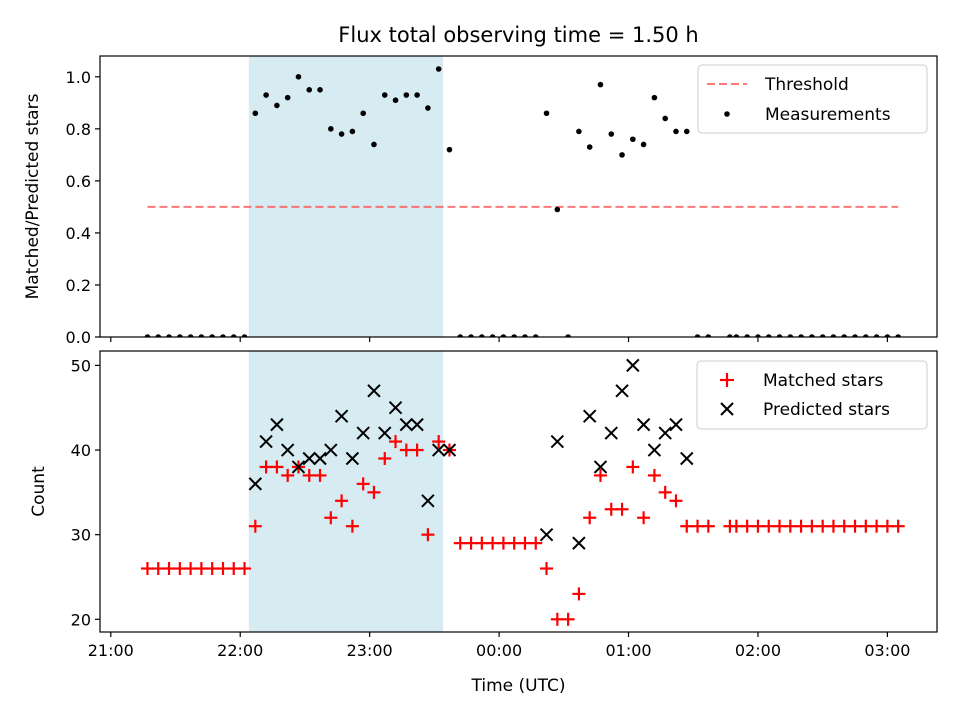 Image resolution: width=960 pixels, height=720 pixels. Describe the element at coordinates (78, 77) in the screenshot. I see `top-y-tick-label: 1.0` at that location.